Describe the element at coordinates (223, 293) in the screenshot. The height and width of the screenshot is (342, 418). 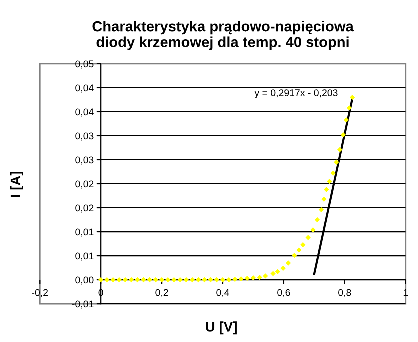
I see `x-tick-label: 0,4` at that location.